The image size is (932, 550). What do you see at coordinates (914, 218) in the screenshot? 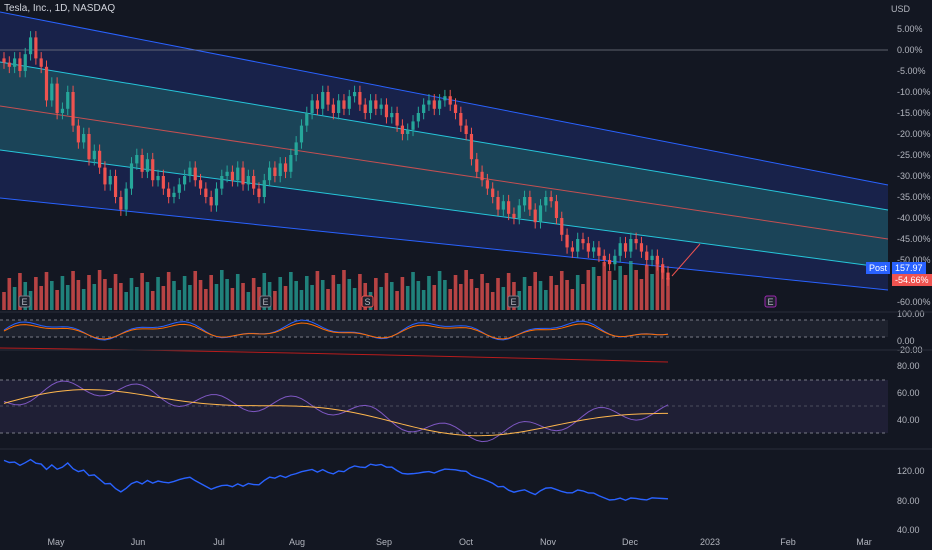
I see `price-axis-label: -40.00%` at bounding box center [914, 218].